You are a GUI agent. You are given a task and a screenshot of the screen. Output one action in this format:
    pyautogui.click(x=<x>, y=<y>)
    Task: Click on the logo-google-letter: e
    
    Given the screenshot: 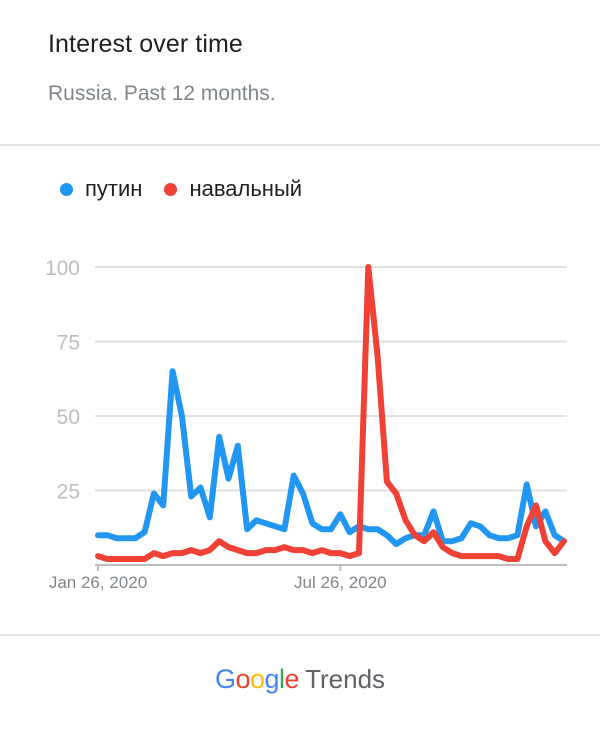 What is the action you would take?
    pyautogui.click(x=292, y=679)
    